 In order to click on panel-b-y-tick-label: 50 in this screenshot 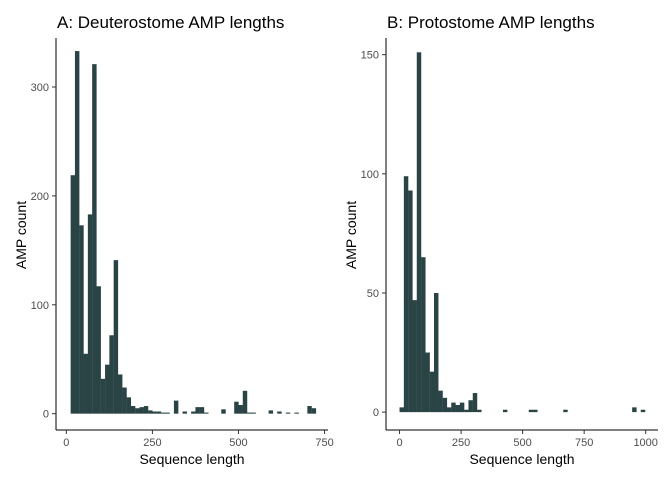, I will do `click(373, 294)`.